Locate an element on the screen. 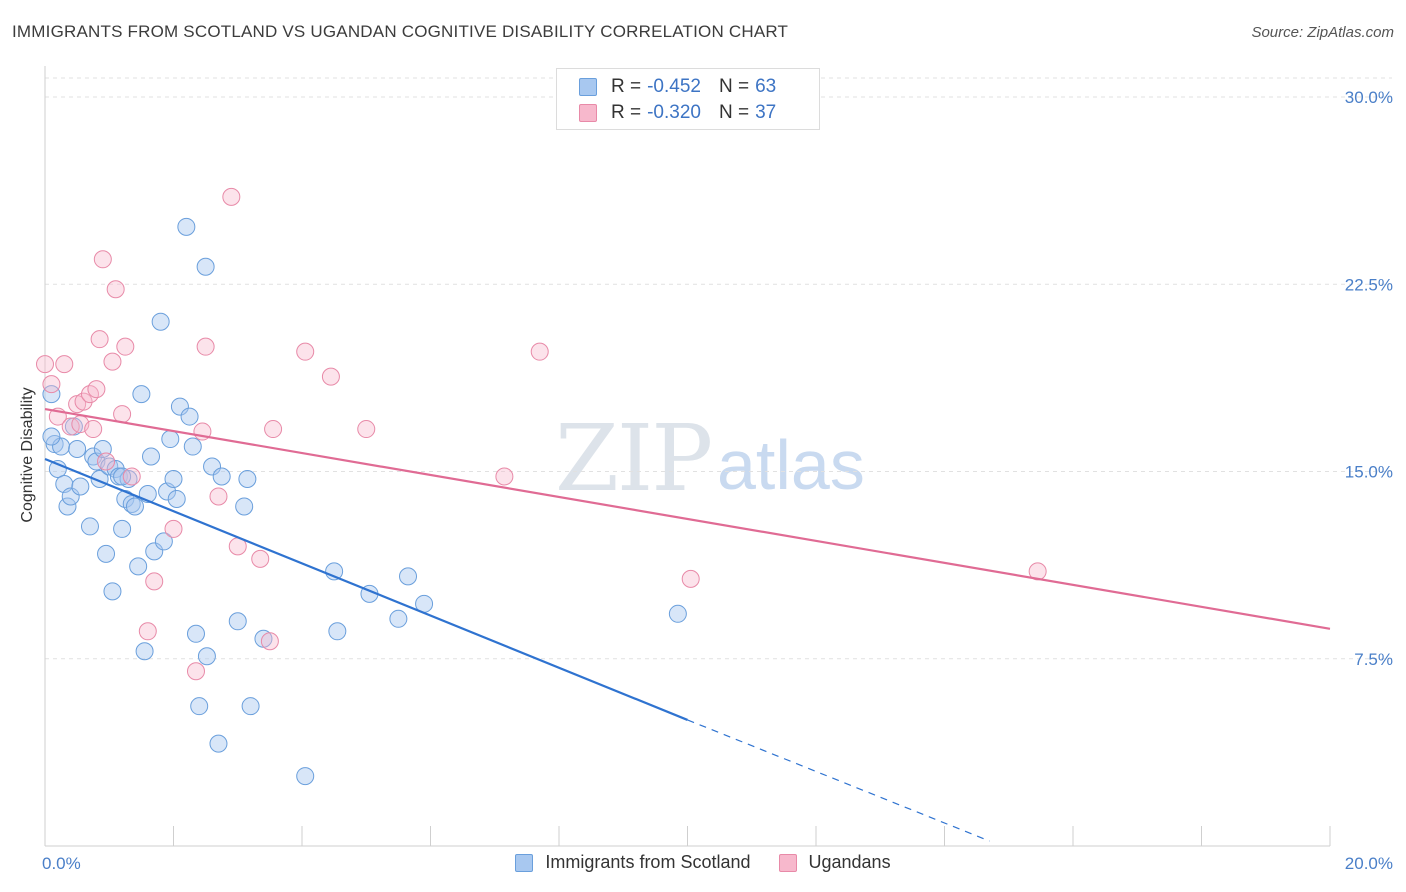  scotland-trend-line is located at coordinates (366, 589).